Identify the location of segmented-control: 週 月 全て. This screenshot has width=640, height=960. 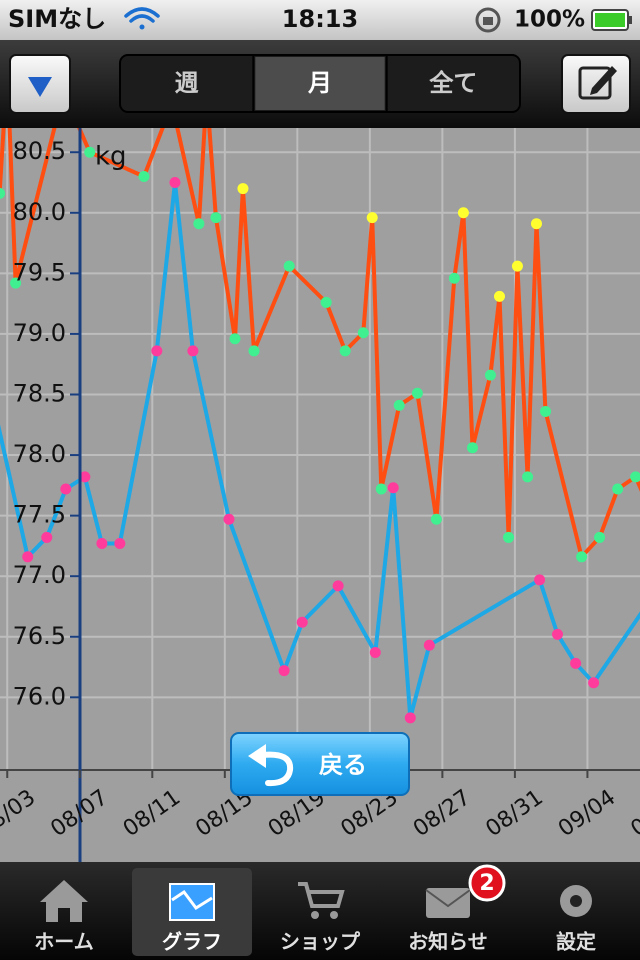
(320, 83).